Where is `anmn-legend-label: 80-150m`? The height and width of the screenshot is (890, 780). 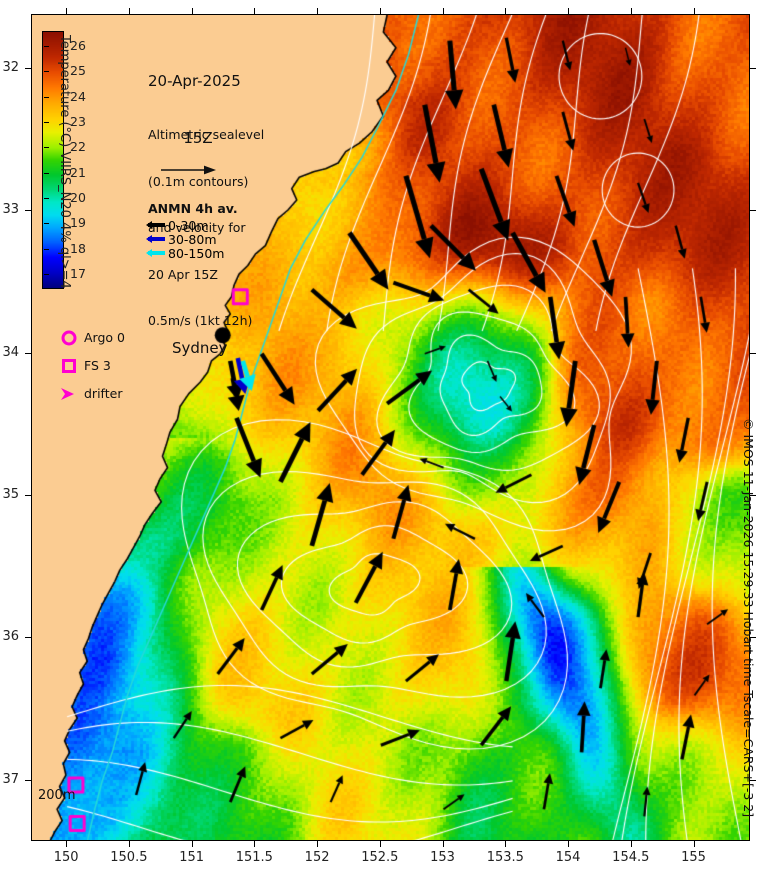
anmn-legend-label: 80-150m is located at coordinates (196, 253).